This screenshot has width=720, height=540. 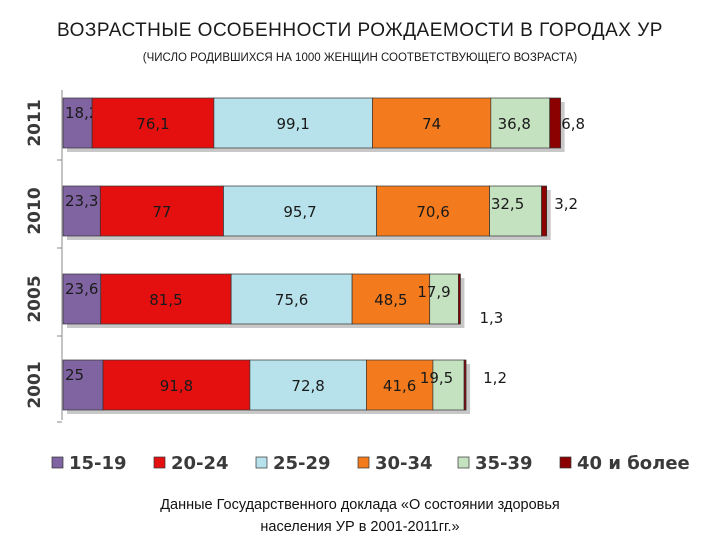 I want to click on data-label: 36,8, so click(x=514, y=124).